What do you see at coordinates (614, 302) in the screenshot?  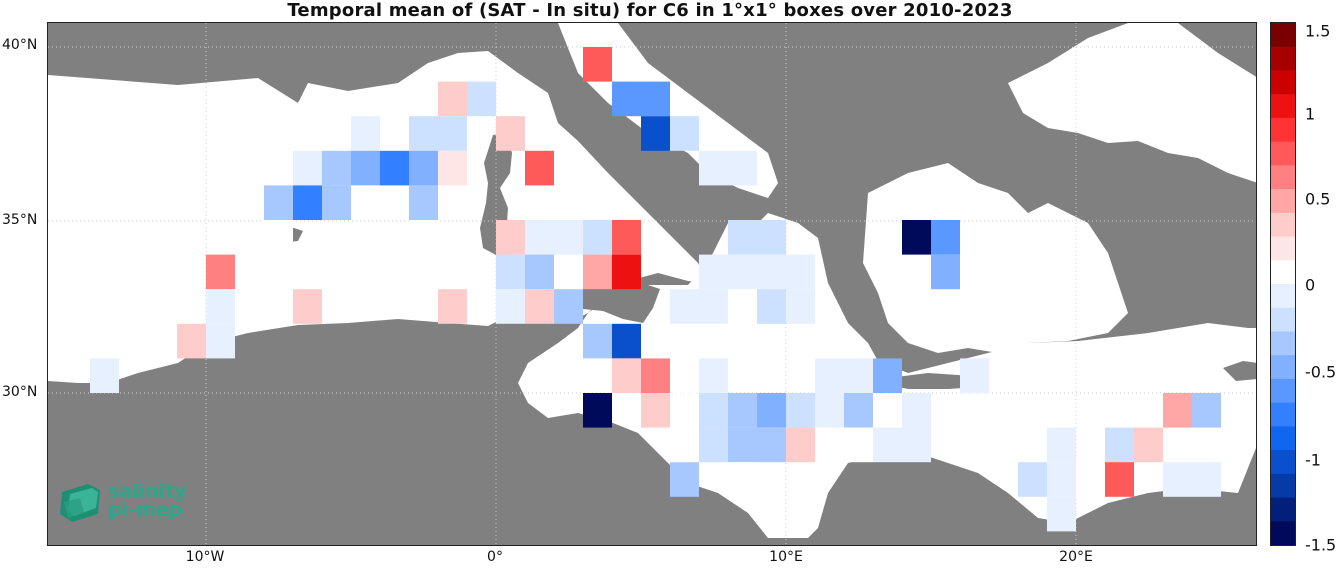 I see `island-sicily` at bounding box center [614, 302].